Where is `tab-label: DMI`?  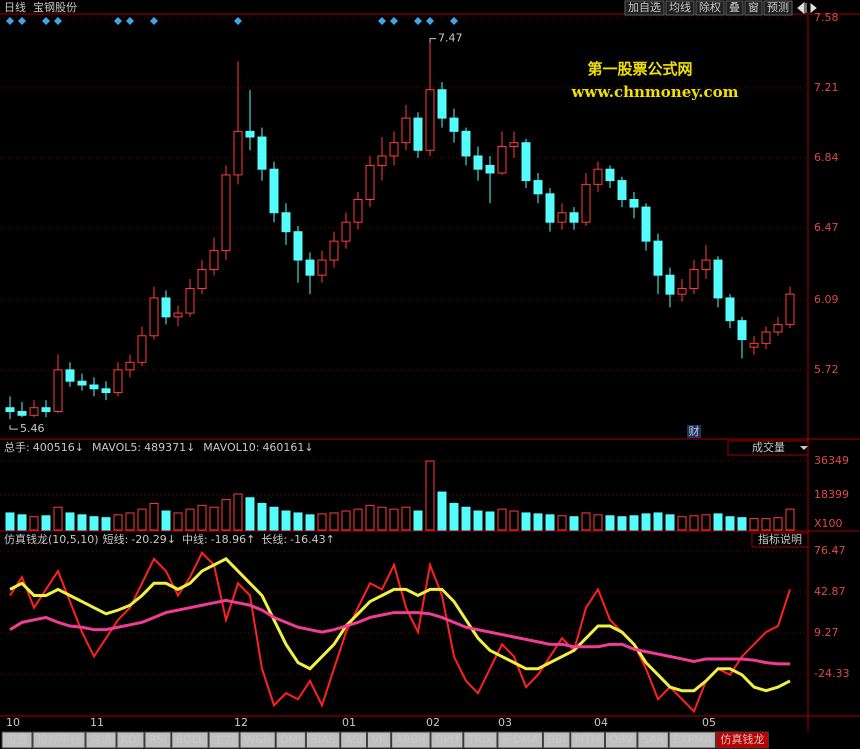 tab-label: DMI is located at coordinates (290, 739).